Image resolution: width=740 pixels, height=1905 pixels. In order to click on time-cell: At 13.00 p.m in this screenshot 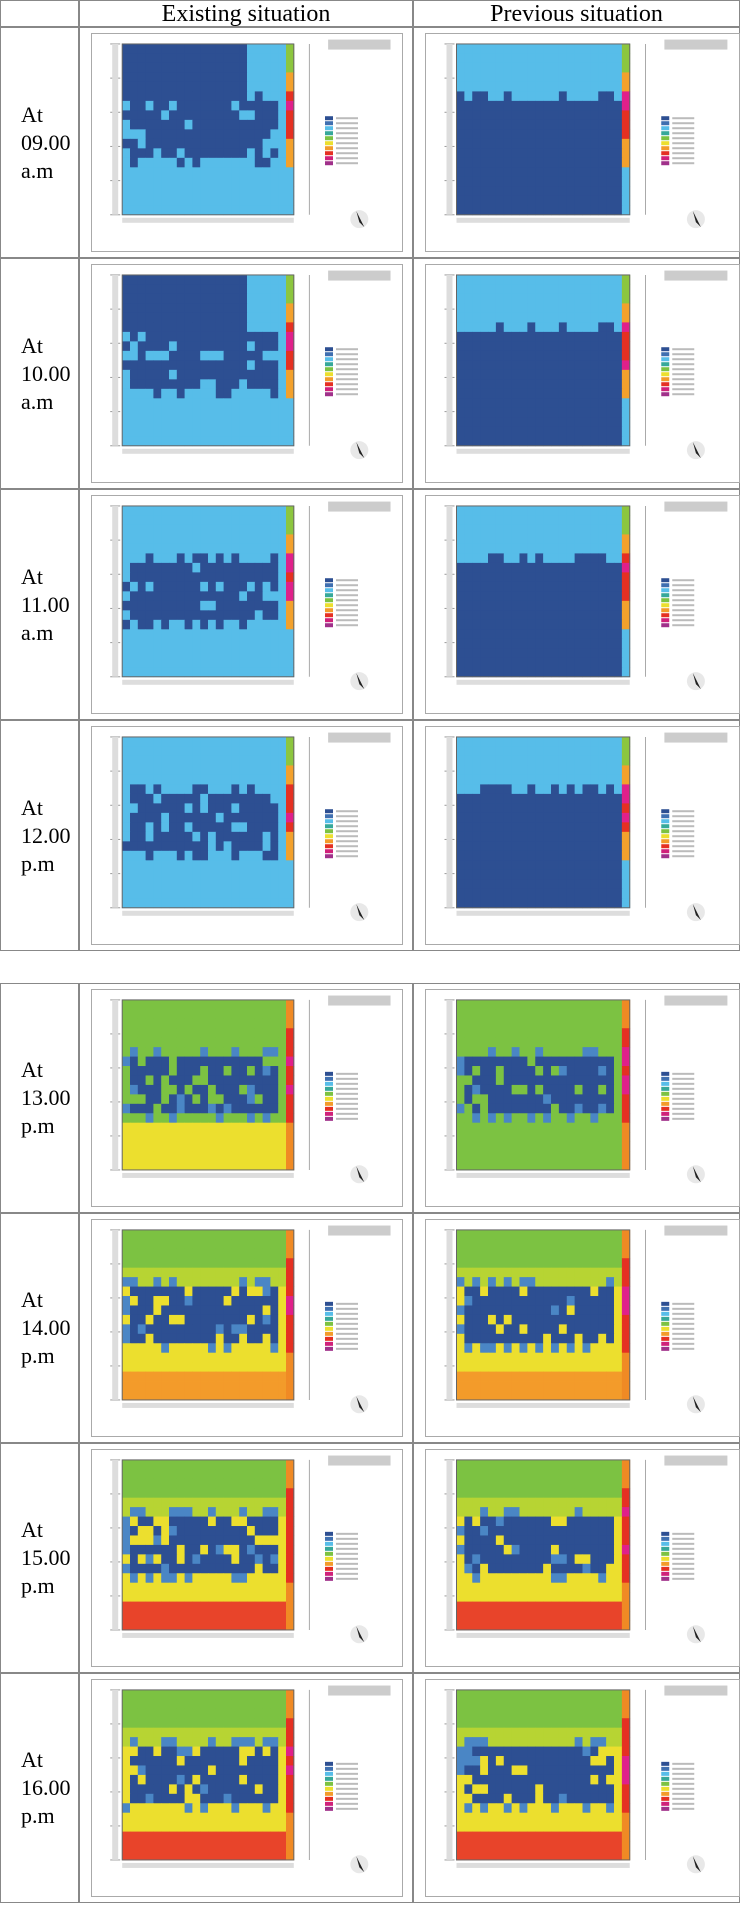, I will do `click(39, 1098)`.